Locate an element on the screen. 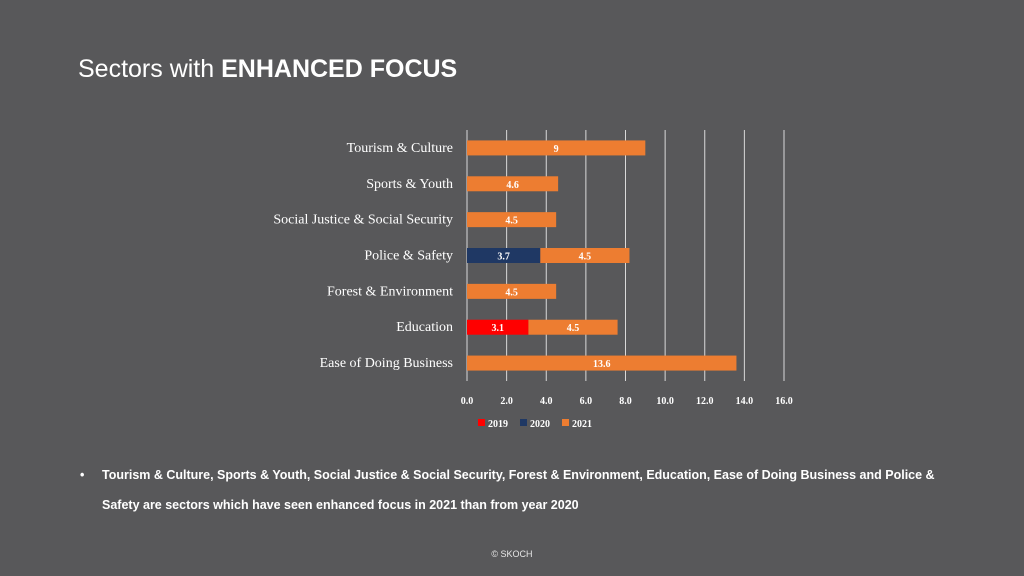 This screenshot has width=1024, height=576. category-label: Police & Safety is located at coordinates (408, 256).